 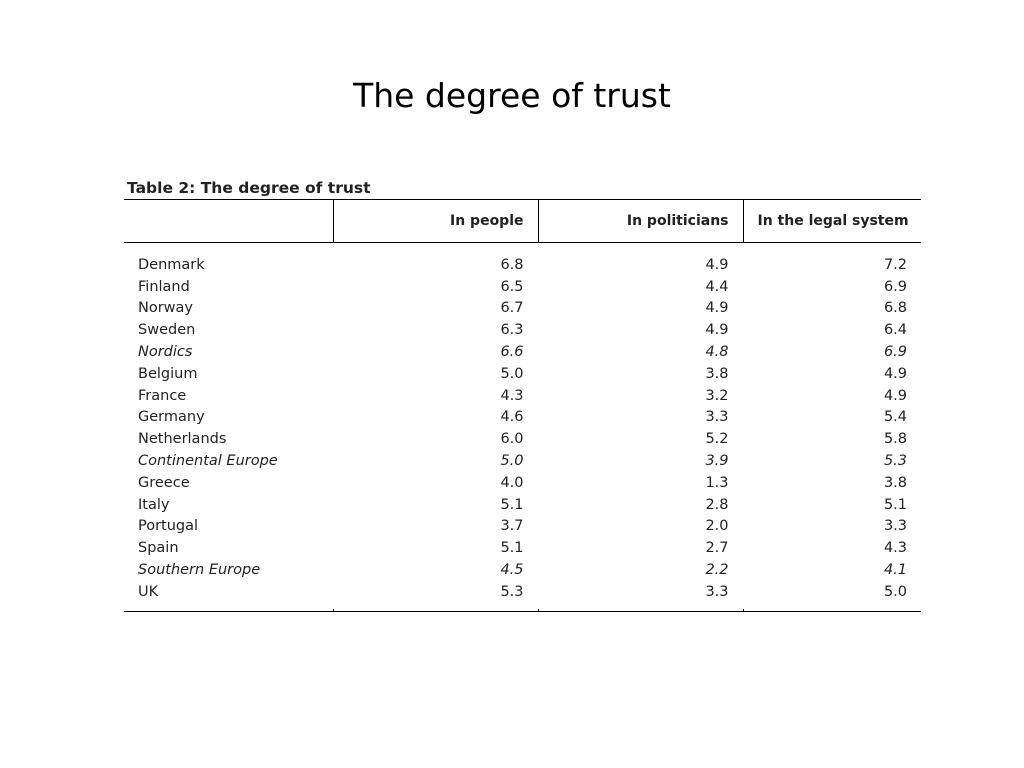 I want to click on table-row: Continental Europe 5.0 3.9 5.3, so click(x=522, y=461).